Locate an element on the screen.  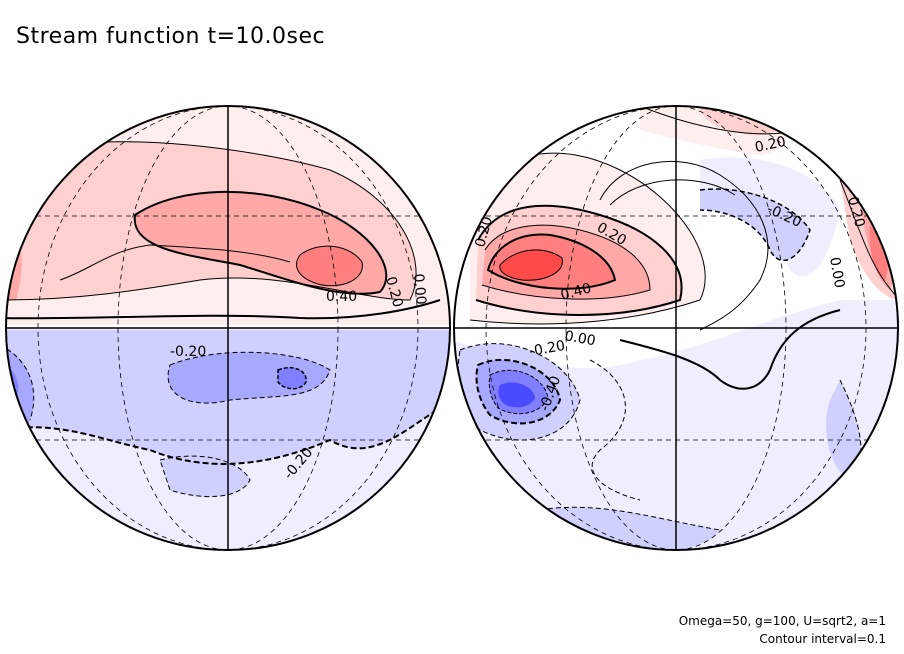
right-neg-level5 is located at coordinates (516, 395).